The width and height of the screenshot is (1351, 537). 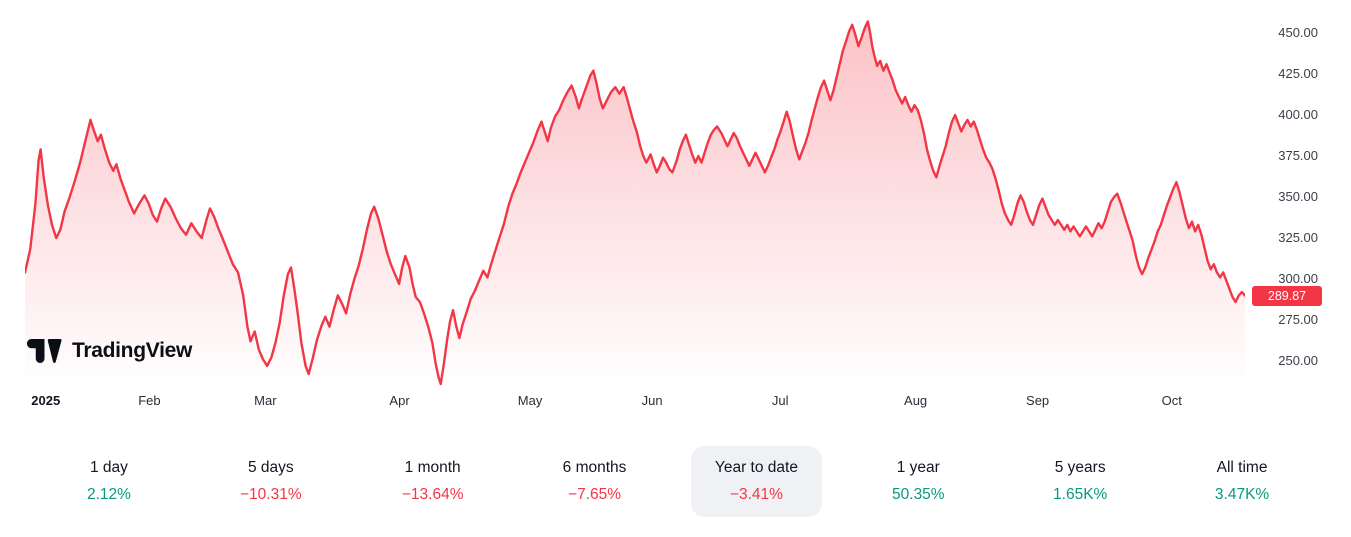 I want to click on period-label: 5 days, so click(x=270, y=467).